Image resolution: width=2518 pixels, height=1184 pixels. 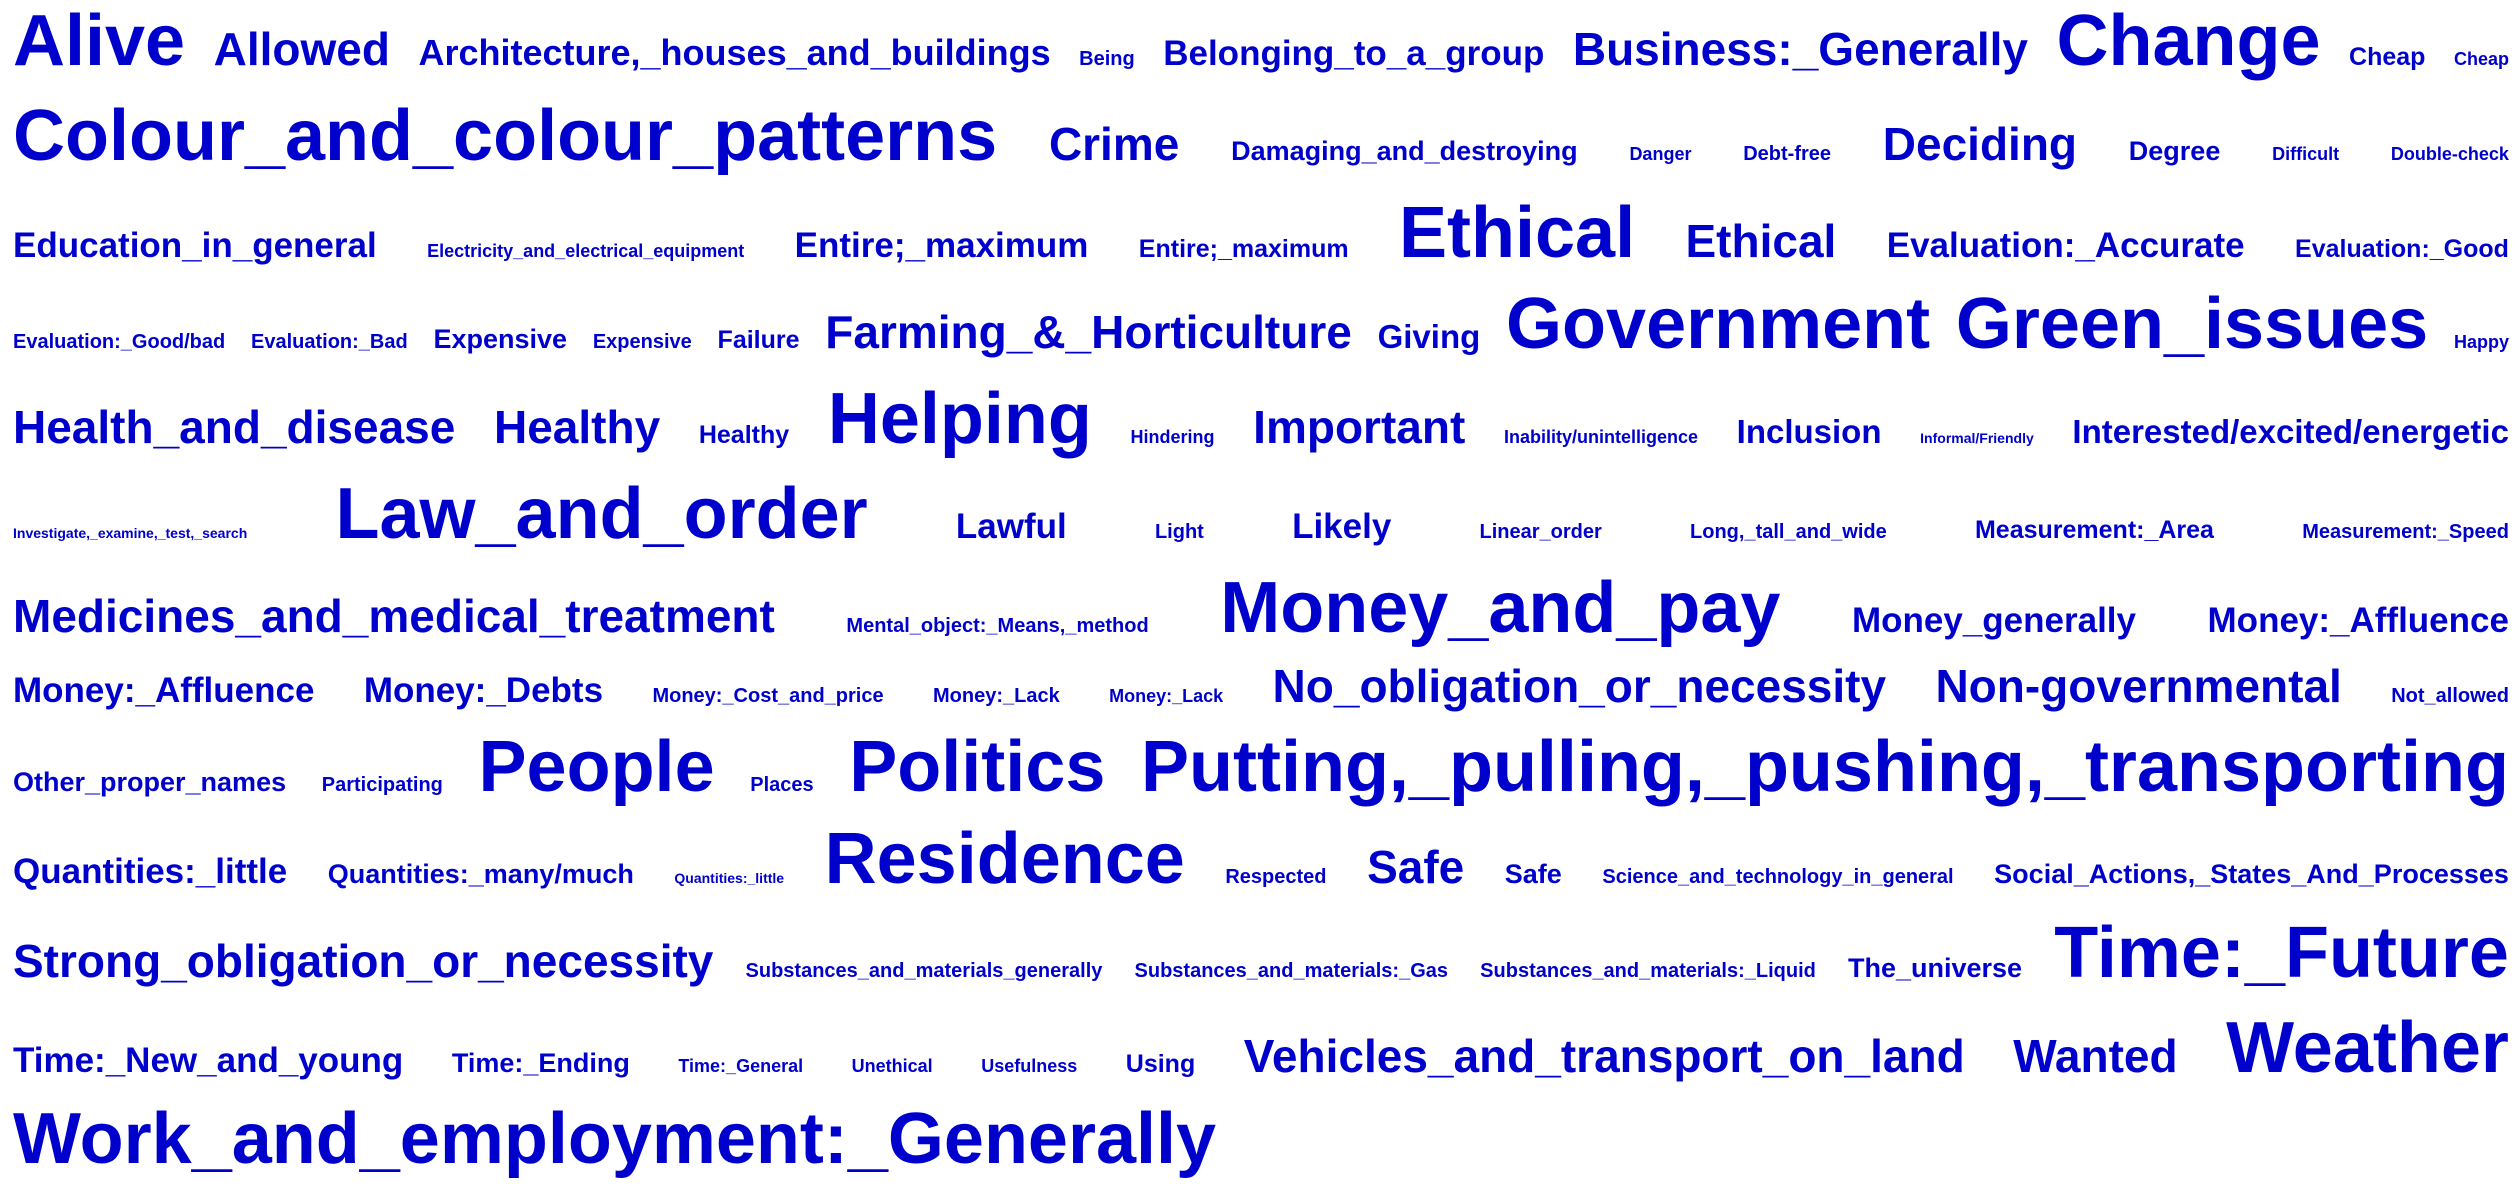 What do you see at coordinates (1935, 968) in the screenshot?
I see `word-cloud-term: The_universe` at bounding box center [1935, 968].